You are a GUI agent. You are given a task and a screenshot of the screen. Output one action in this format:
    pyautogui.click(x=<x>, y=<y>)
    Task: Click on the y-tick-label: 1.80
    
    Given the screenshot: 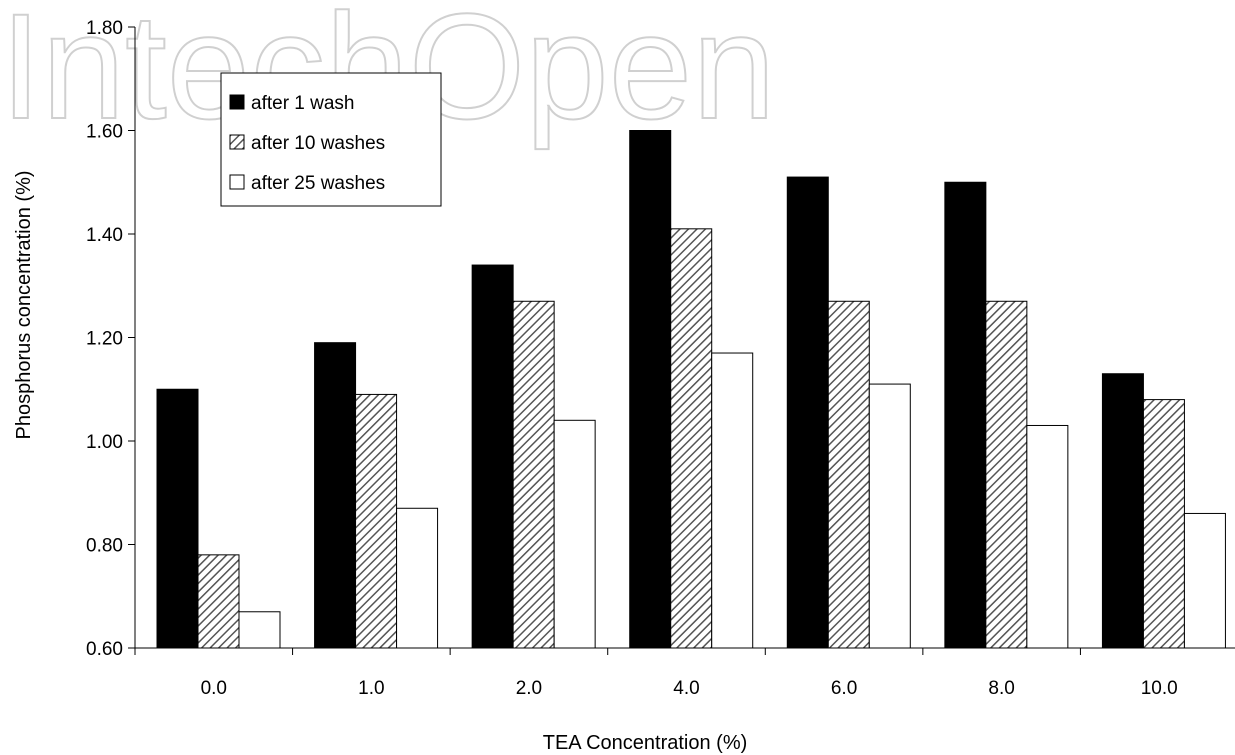 What is the action you would take?
    pyautogui.click(x=104, y=28)
    